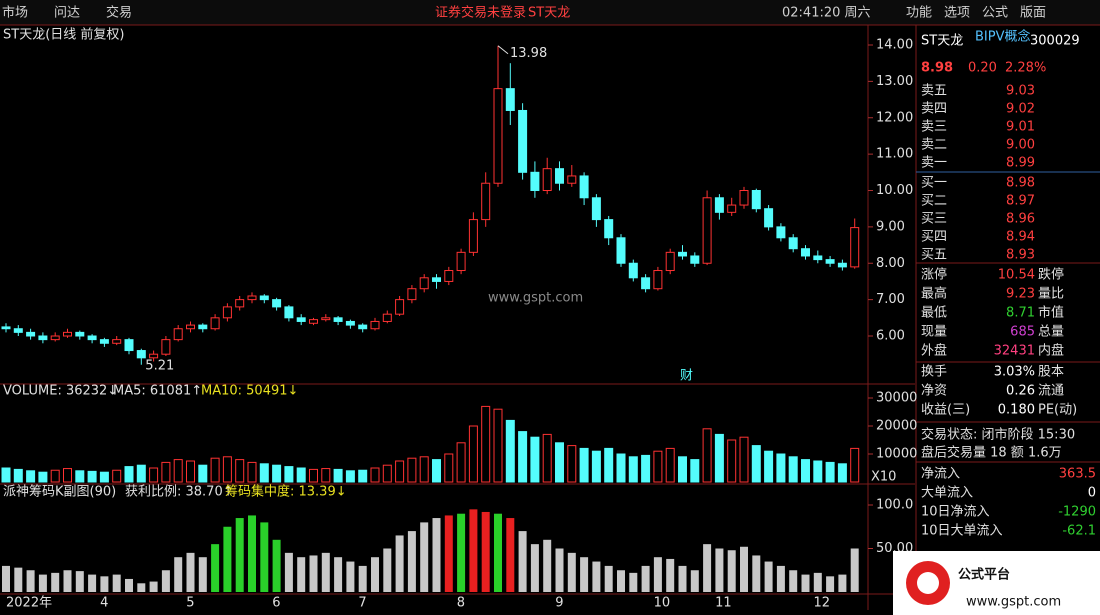  Describe the element at coordinates (934, 145) in the screenshot. I see `ask-label: 卖二` at that location.